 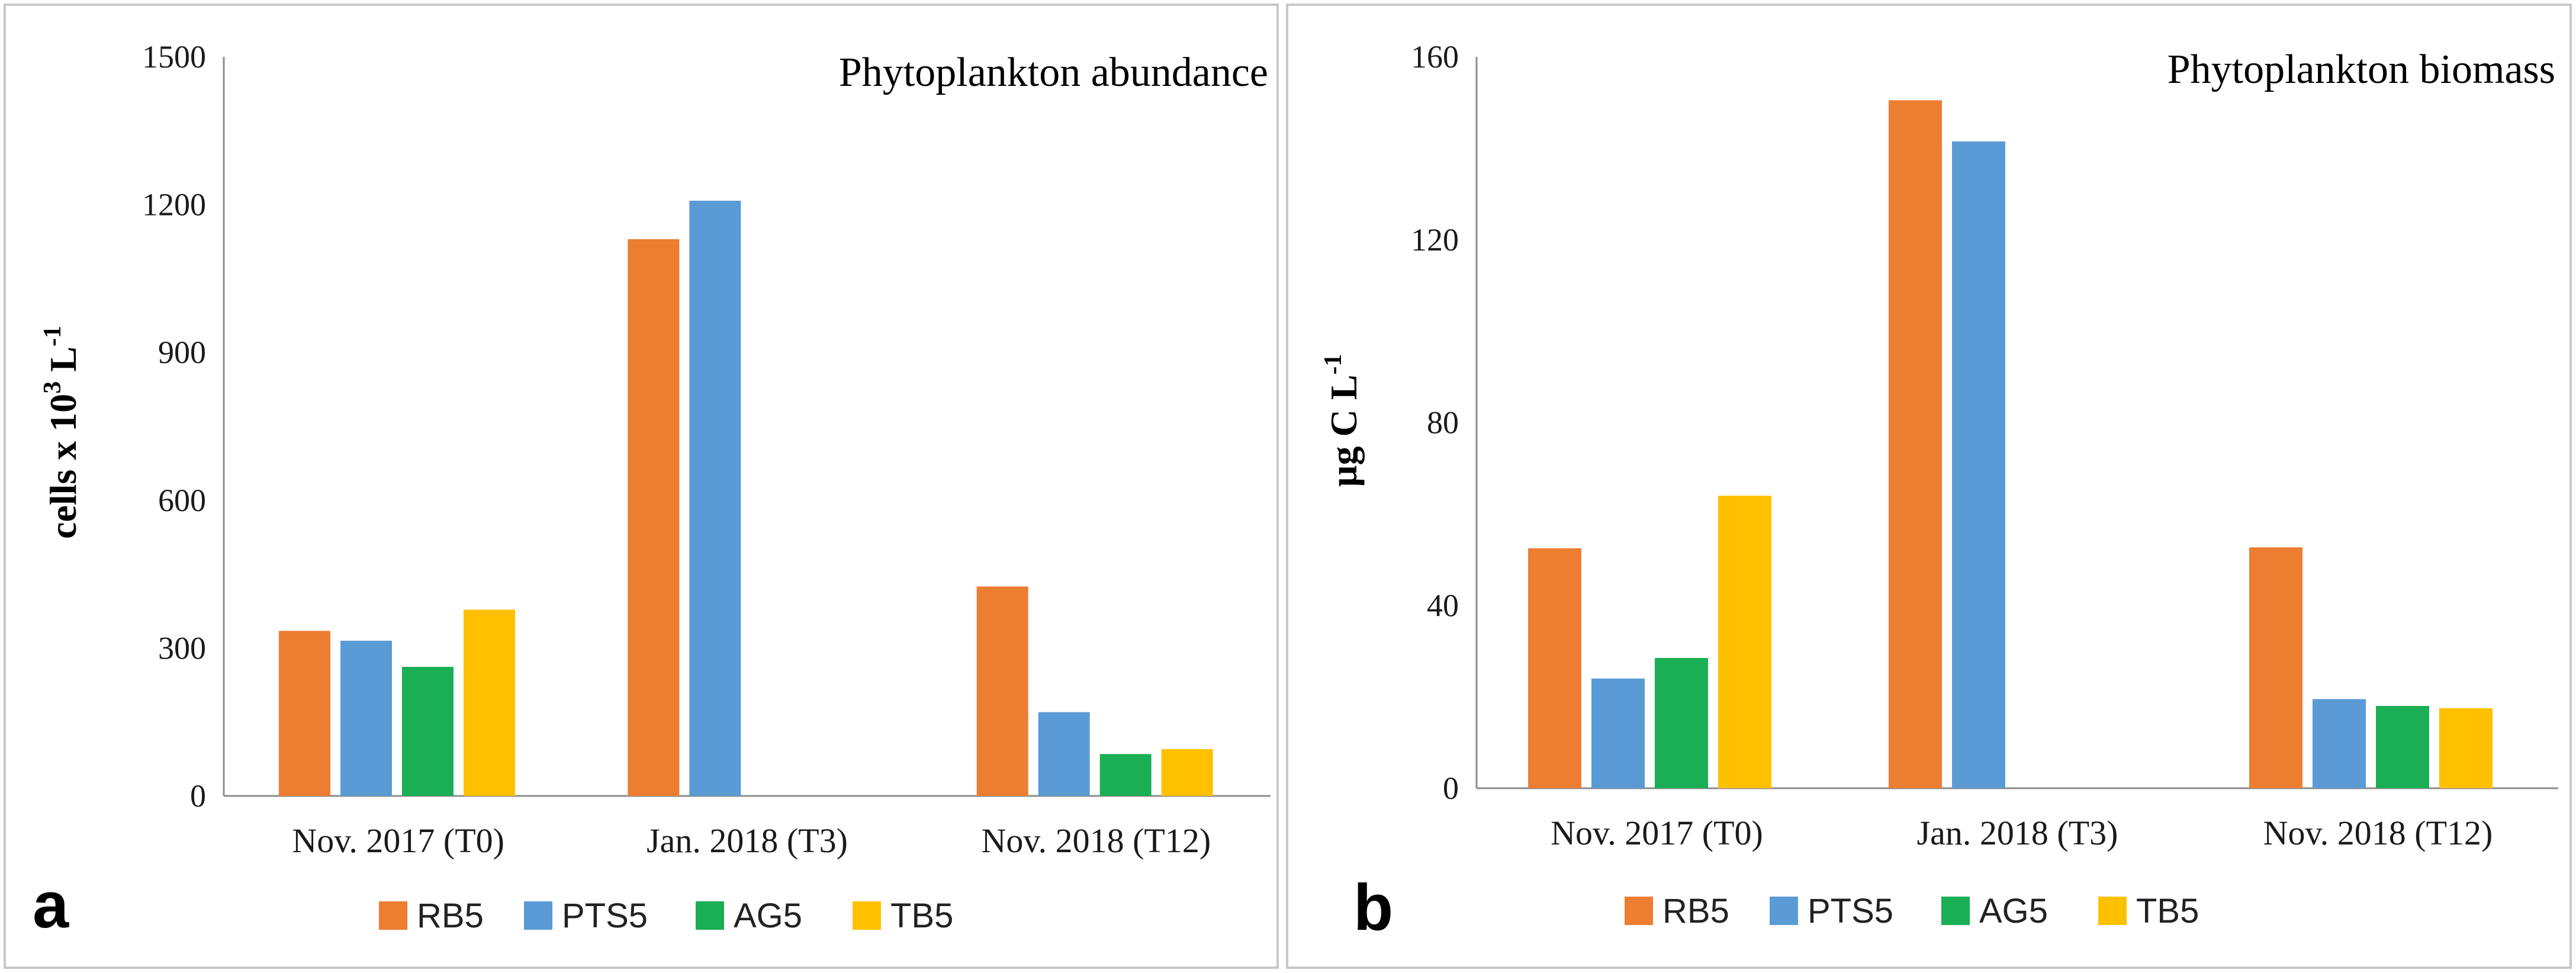 What do you see at coordinates (1333, 365) in the screenshot?
I see `y-axis-label-sup: -1` at bounding box center [1333, 365].